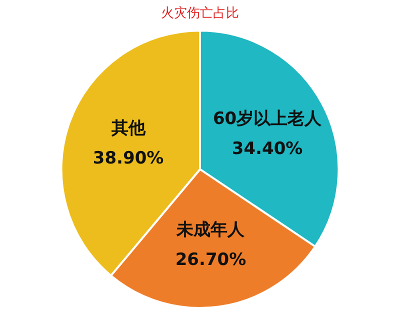 Image resolution: width=400 pixels, height=315 pixels. Describe the element at coordinates (128, 128) in the screenshot. I see `slice-label: 其他` at that location.